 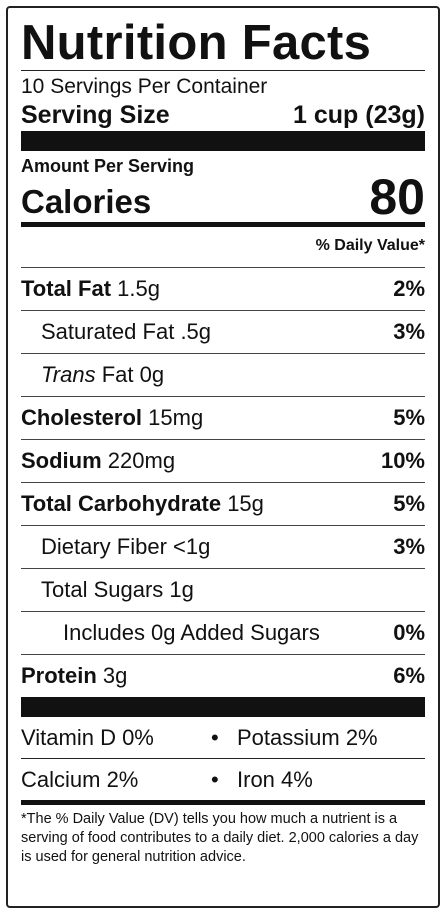 What do you see at coordinates (370, 245) in the screenshot?
I see `daily-value-header: % Daily Value*` at bounding box center [370, 245].